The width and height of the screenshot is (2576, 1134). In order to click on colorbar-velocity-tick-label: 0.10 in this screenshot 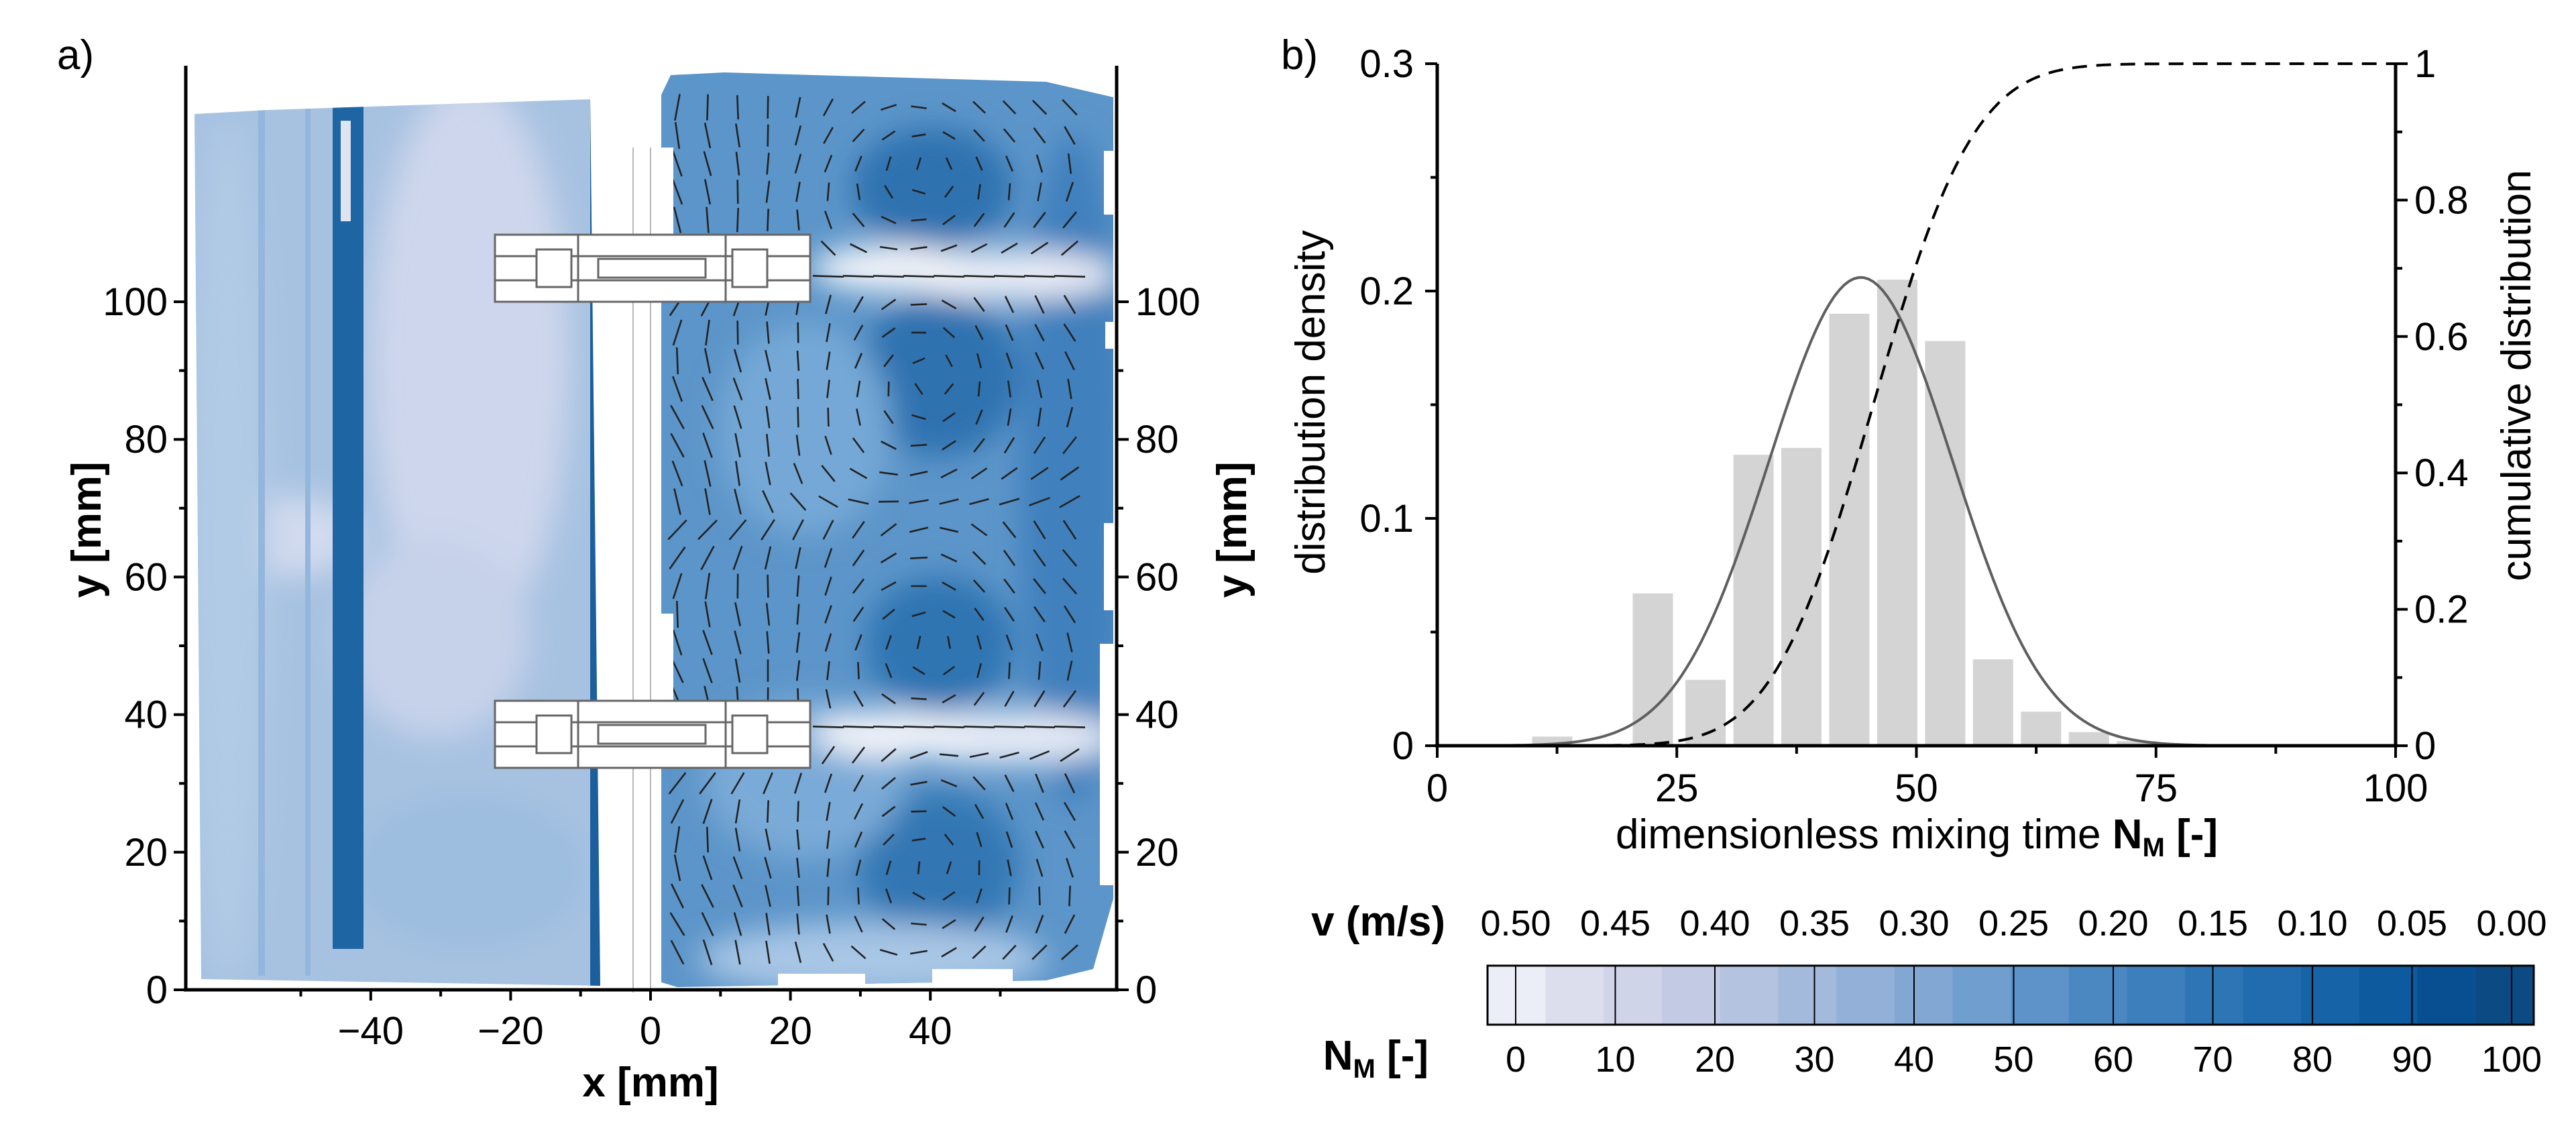, I will do `click(2312, 924)`.